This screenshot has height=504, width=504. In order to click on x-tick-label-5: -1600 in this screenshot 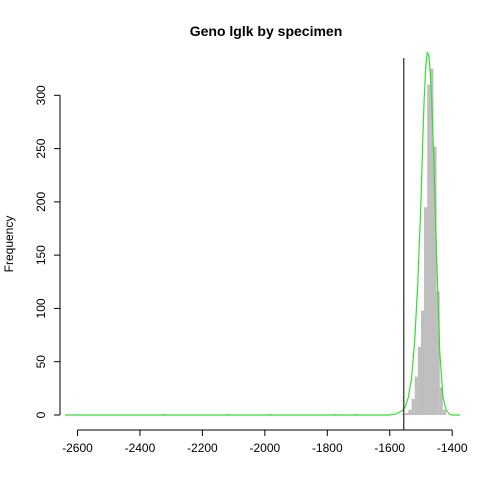, I will do `click(389, 448)`.